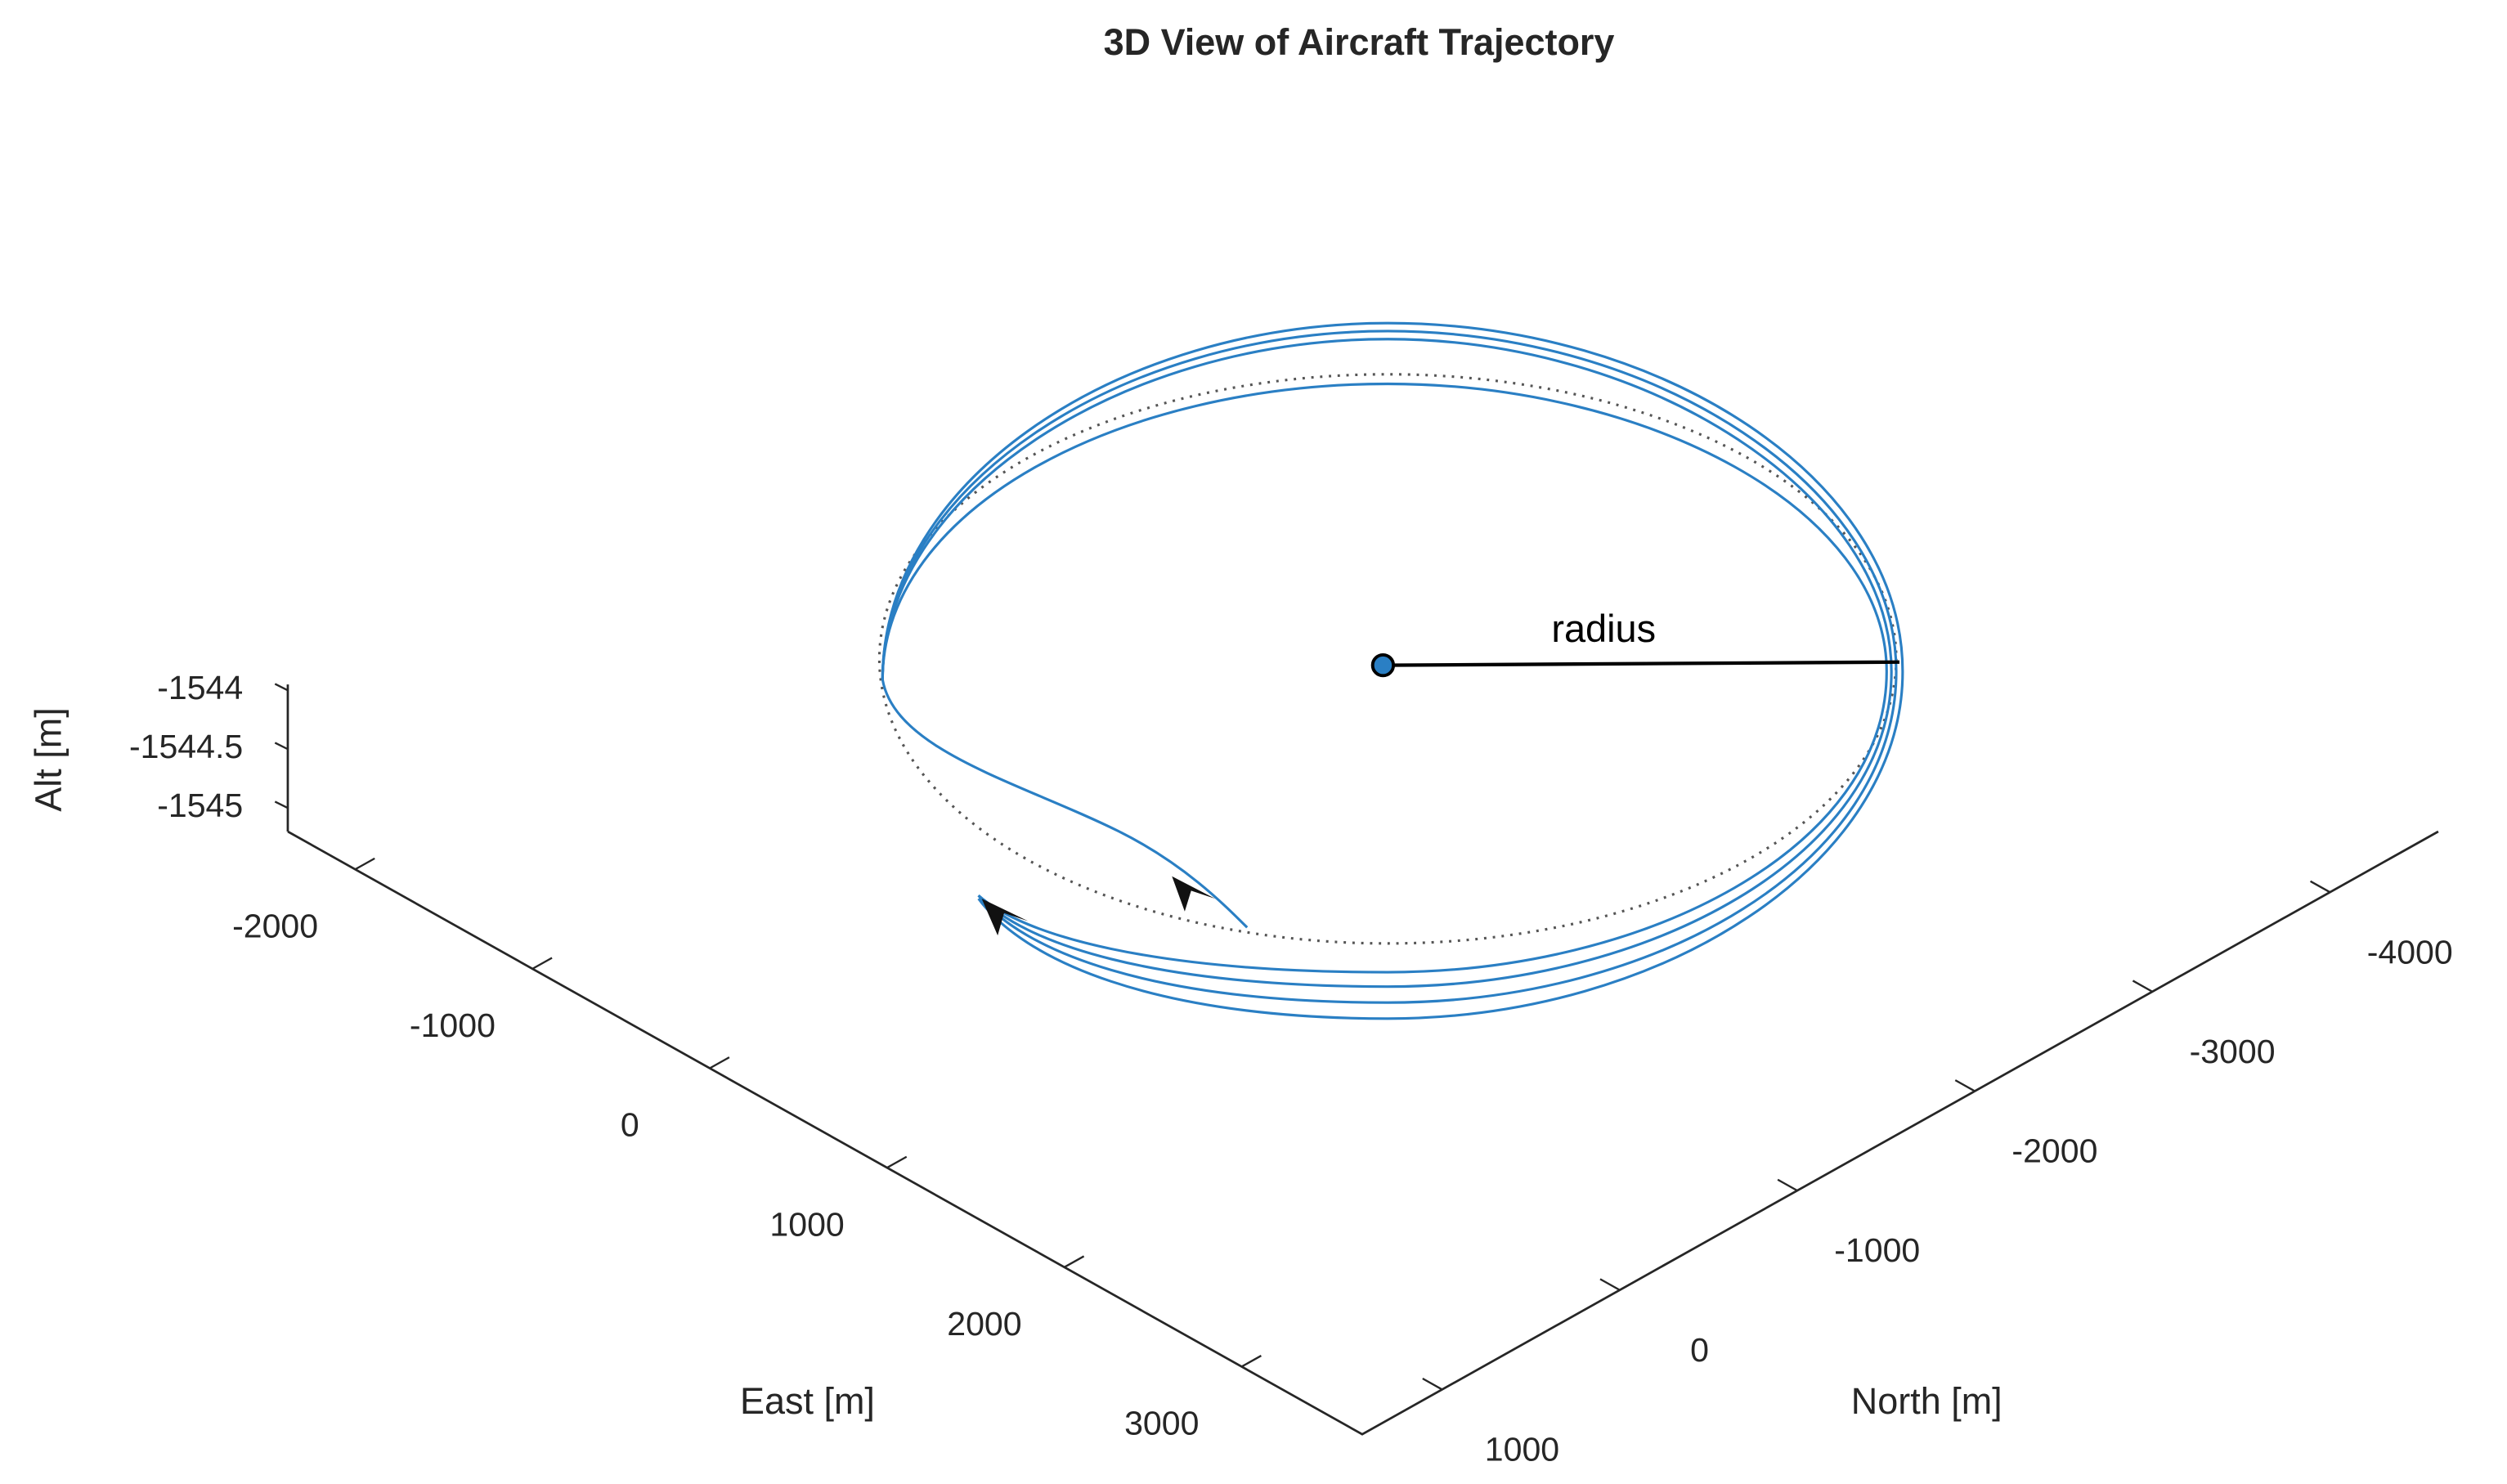 The width and height of the screenshot is (2507, 1484). I want to click on x-tick-label: -1000, so click(453, 1025).